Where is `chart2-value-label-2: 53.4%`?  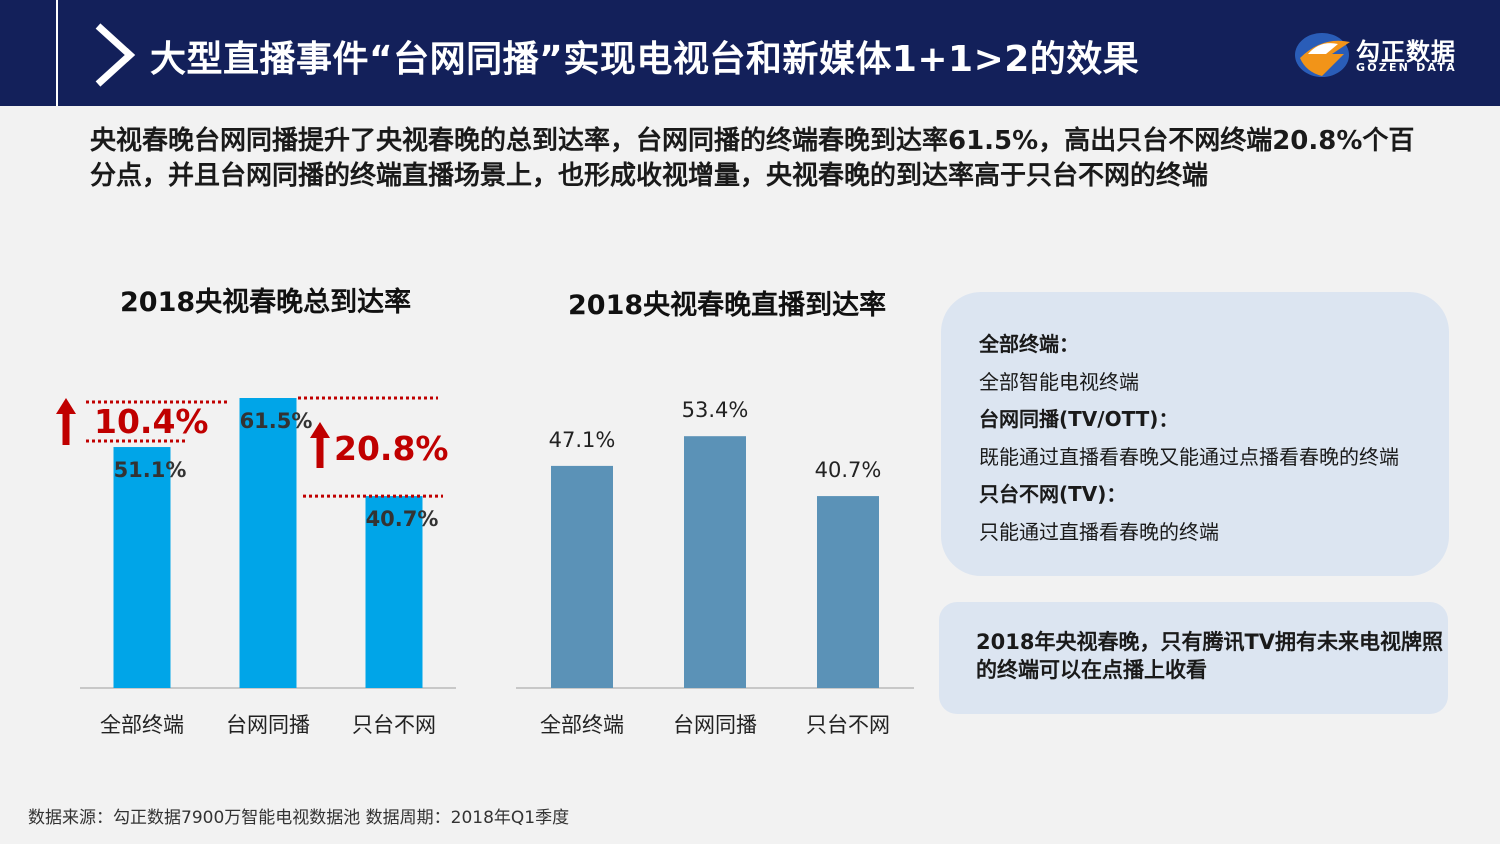
chart2-value-label-2: 53.4% is located at coordinates (715, 410).